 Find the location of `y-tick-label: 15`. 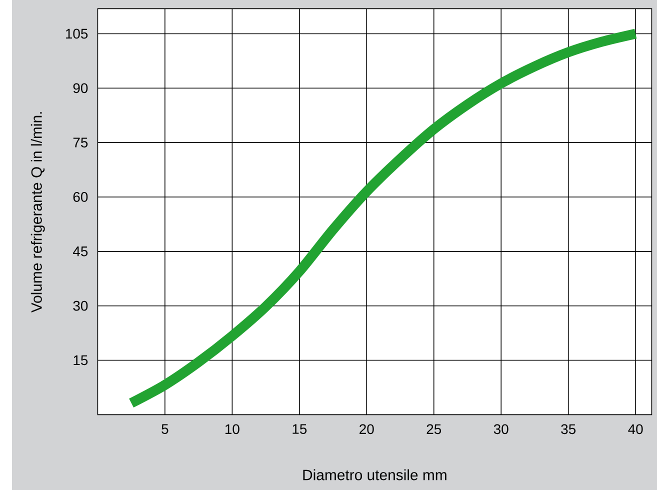

y-tick-label: 15 is located at coordinates (81, 360).